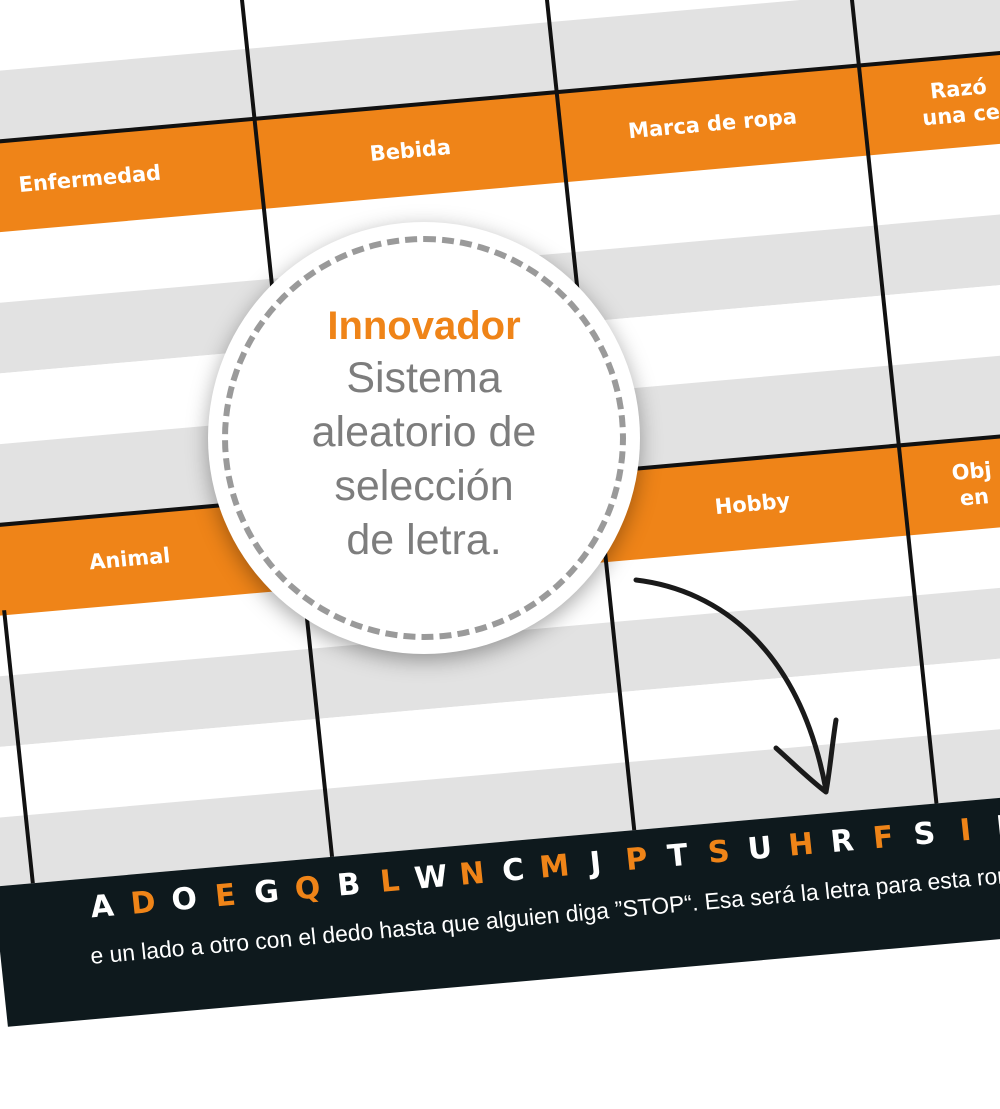 The image size is (1000, 1109). I want to click on arrow-icon, so click(736, 686).